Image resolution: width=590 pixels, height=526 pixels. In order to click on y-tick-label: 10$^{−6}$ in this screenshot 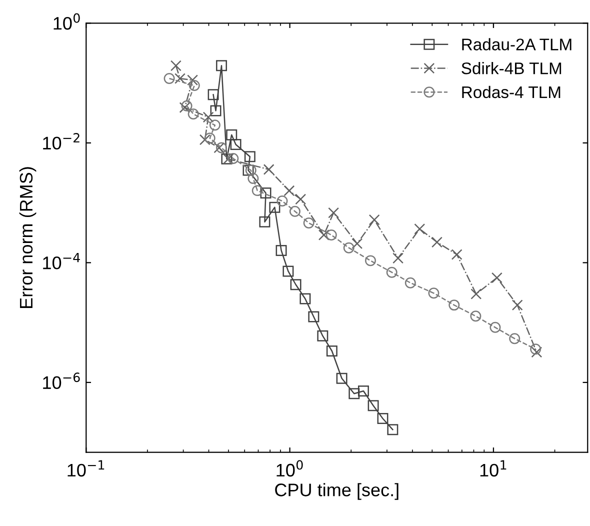, I will do `click(61, 381)`.